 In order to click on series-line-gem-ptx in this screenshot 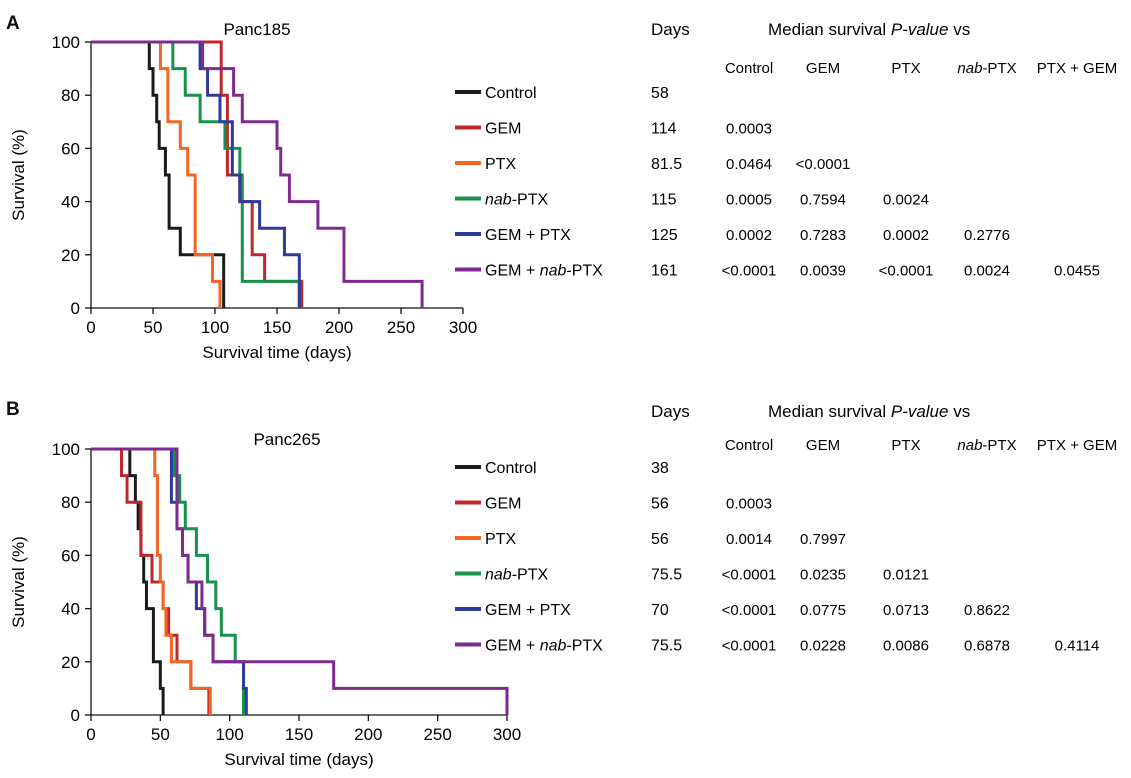, I will do `click(169, 581)`.